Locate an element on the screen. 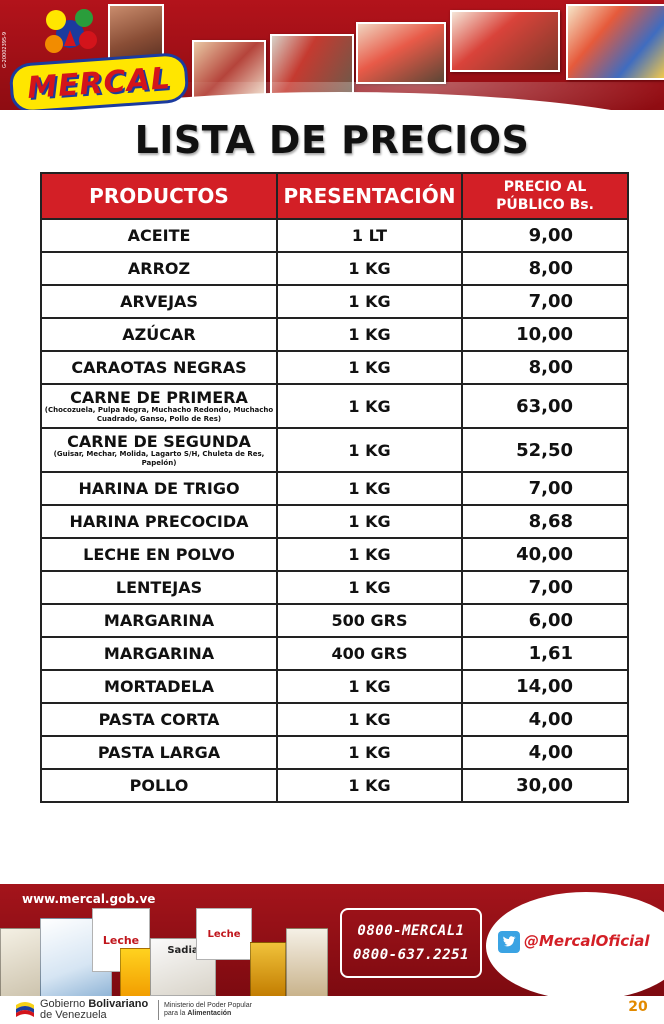 The width and height of the screenshot is (664, 1024). product-cell: ACEITE is located at coordinates (159, 235).